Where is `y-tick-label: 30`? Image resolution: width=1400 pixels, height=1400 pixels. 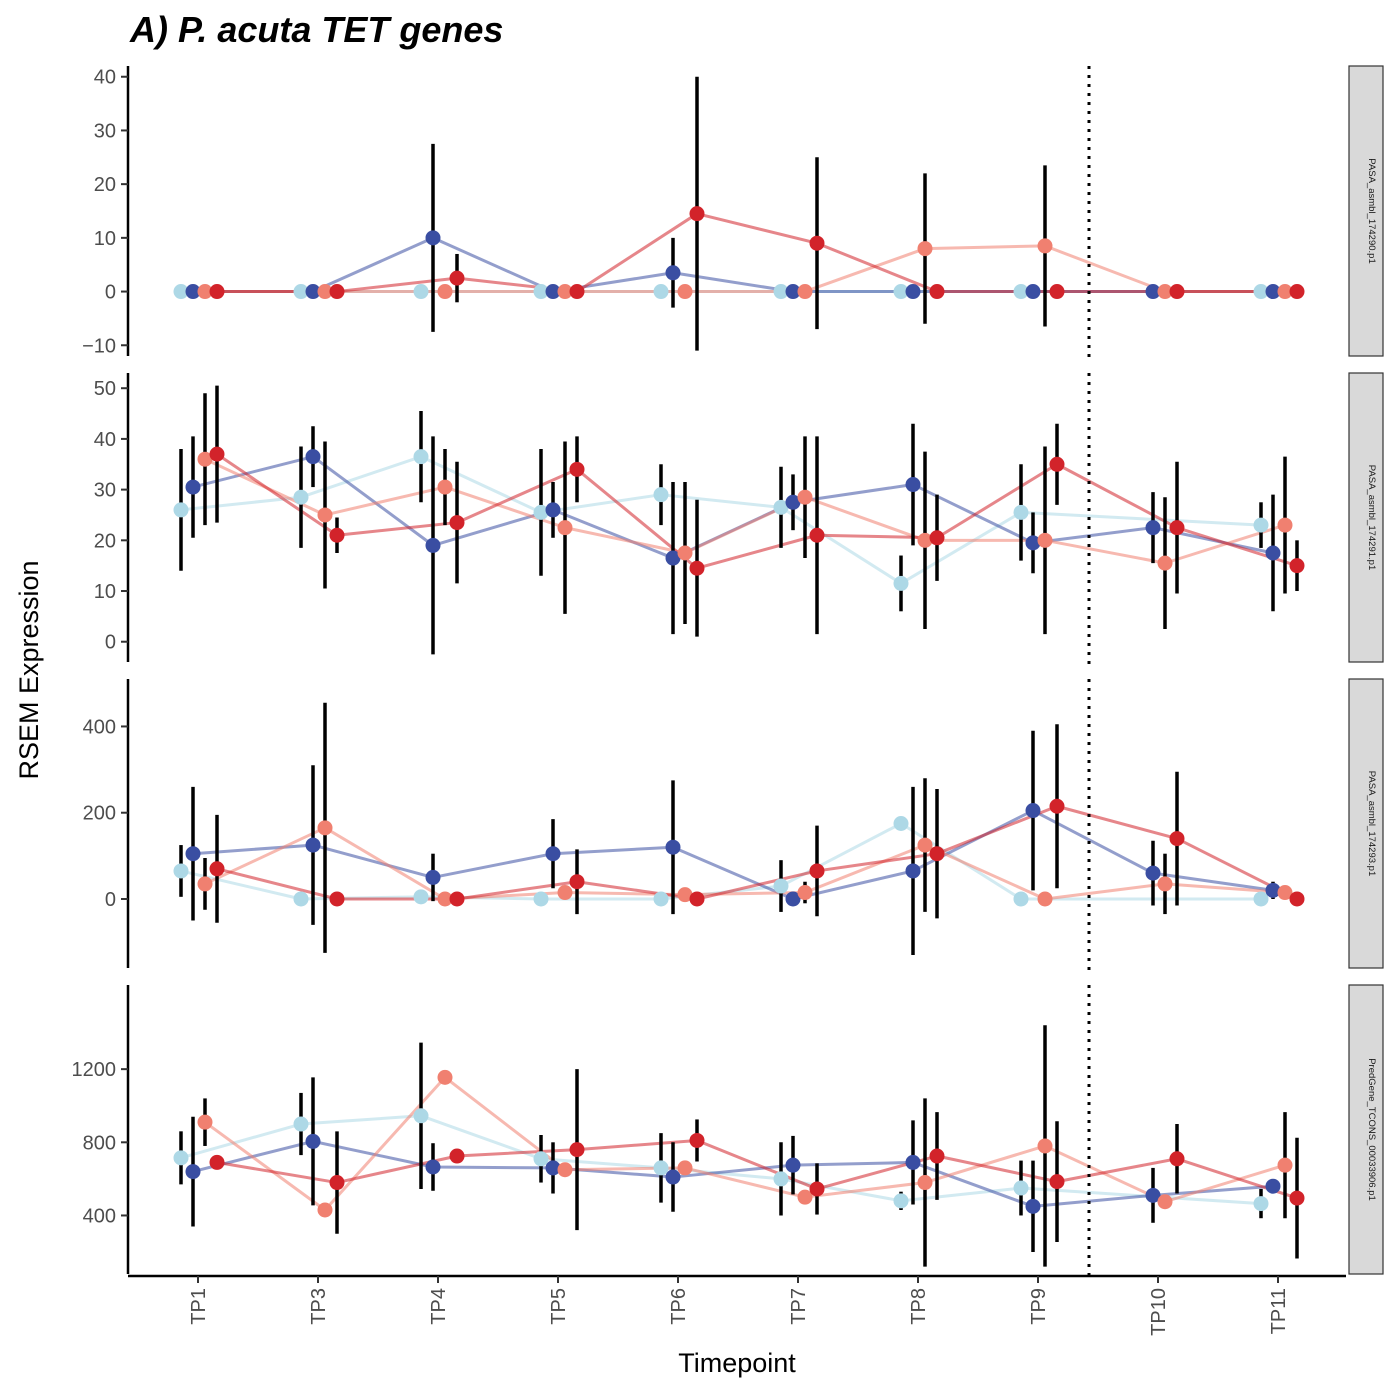 y-tick-label: 30 is located at coordinates (105, 491).